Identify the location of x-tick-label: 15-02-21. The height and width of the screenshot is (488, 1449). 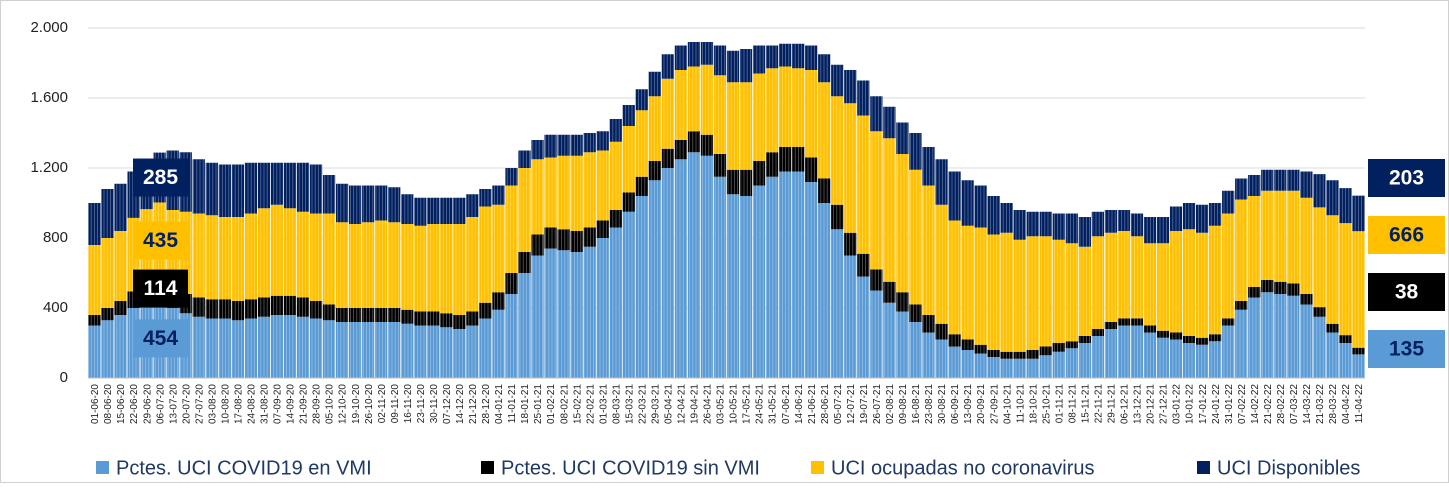
(577, 404).